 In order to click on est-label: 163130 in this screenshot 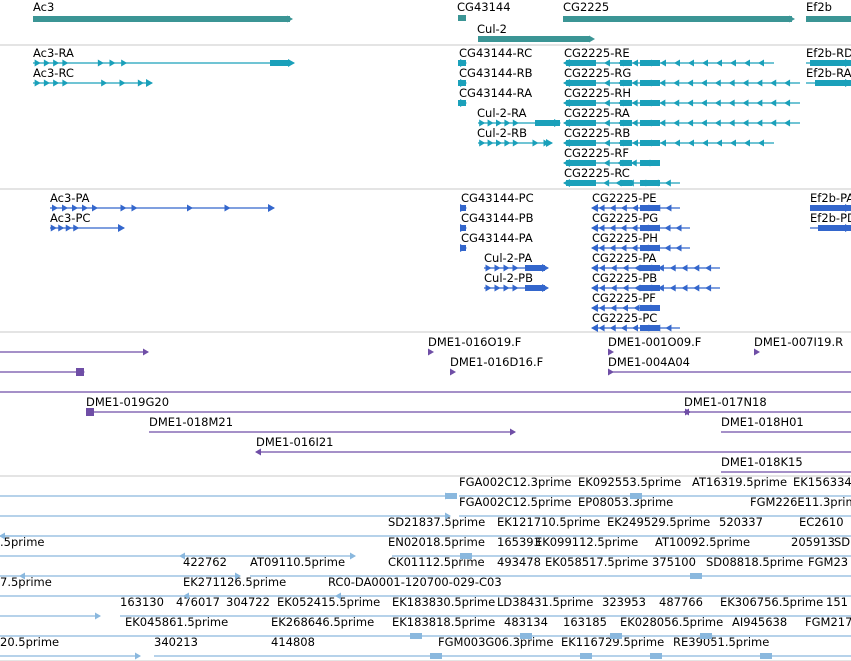, I will do `click(142, 602)`.